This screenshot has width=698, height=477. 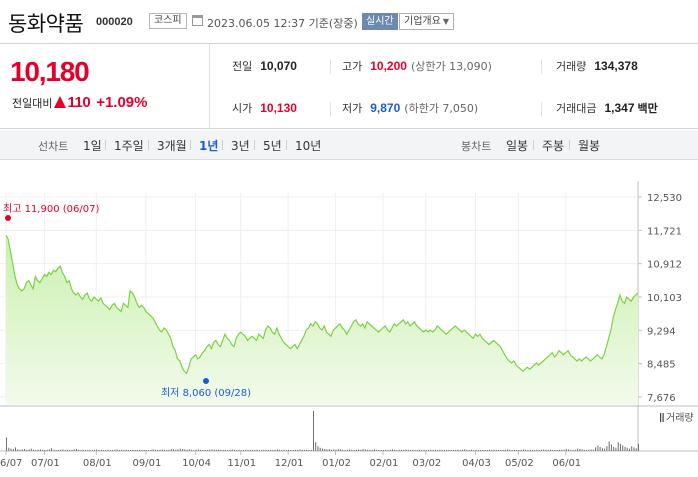 I want to click on tab-1d: 1일, so click(x=92, y=146).